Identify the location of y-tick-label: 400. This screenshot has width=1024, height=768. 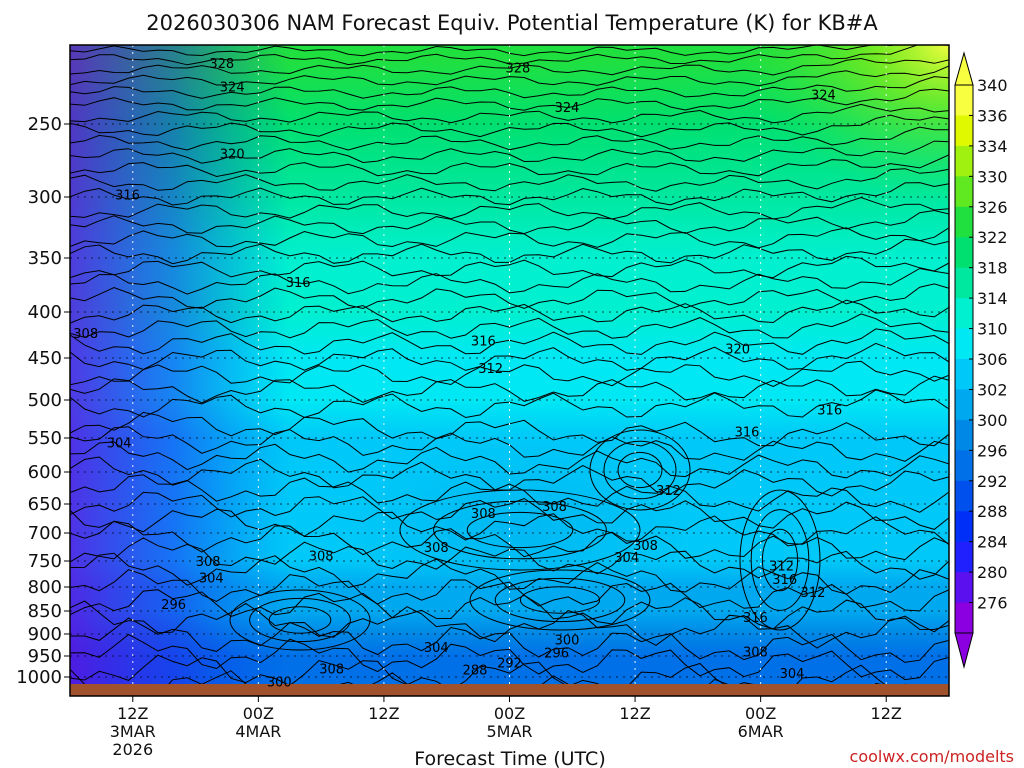
(45, 312).